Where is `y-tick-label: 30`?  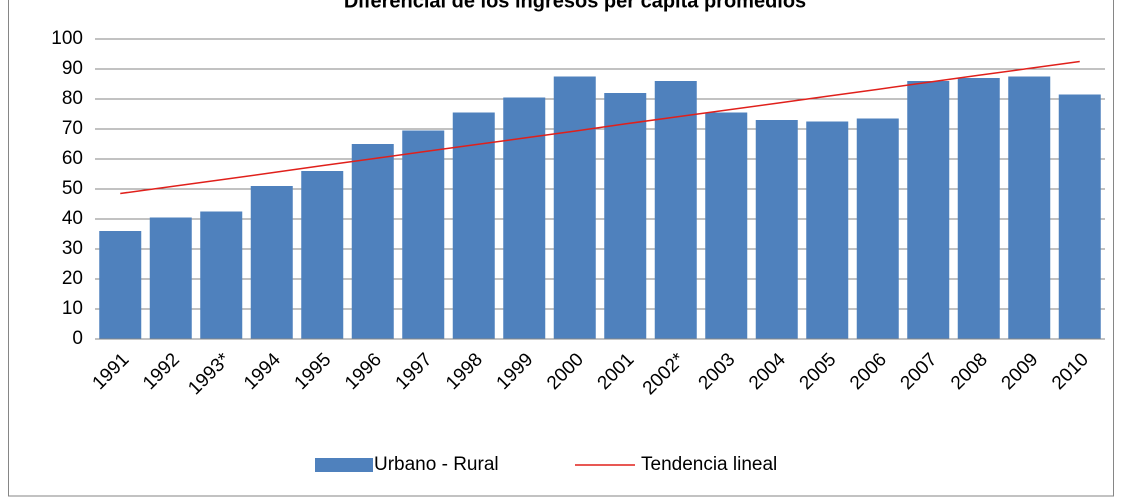
y-tick-label: 30 is located at coordinates (72, 248).